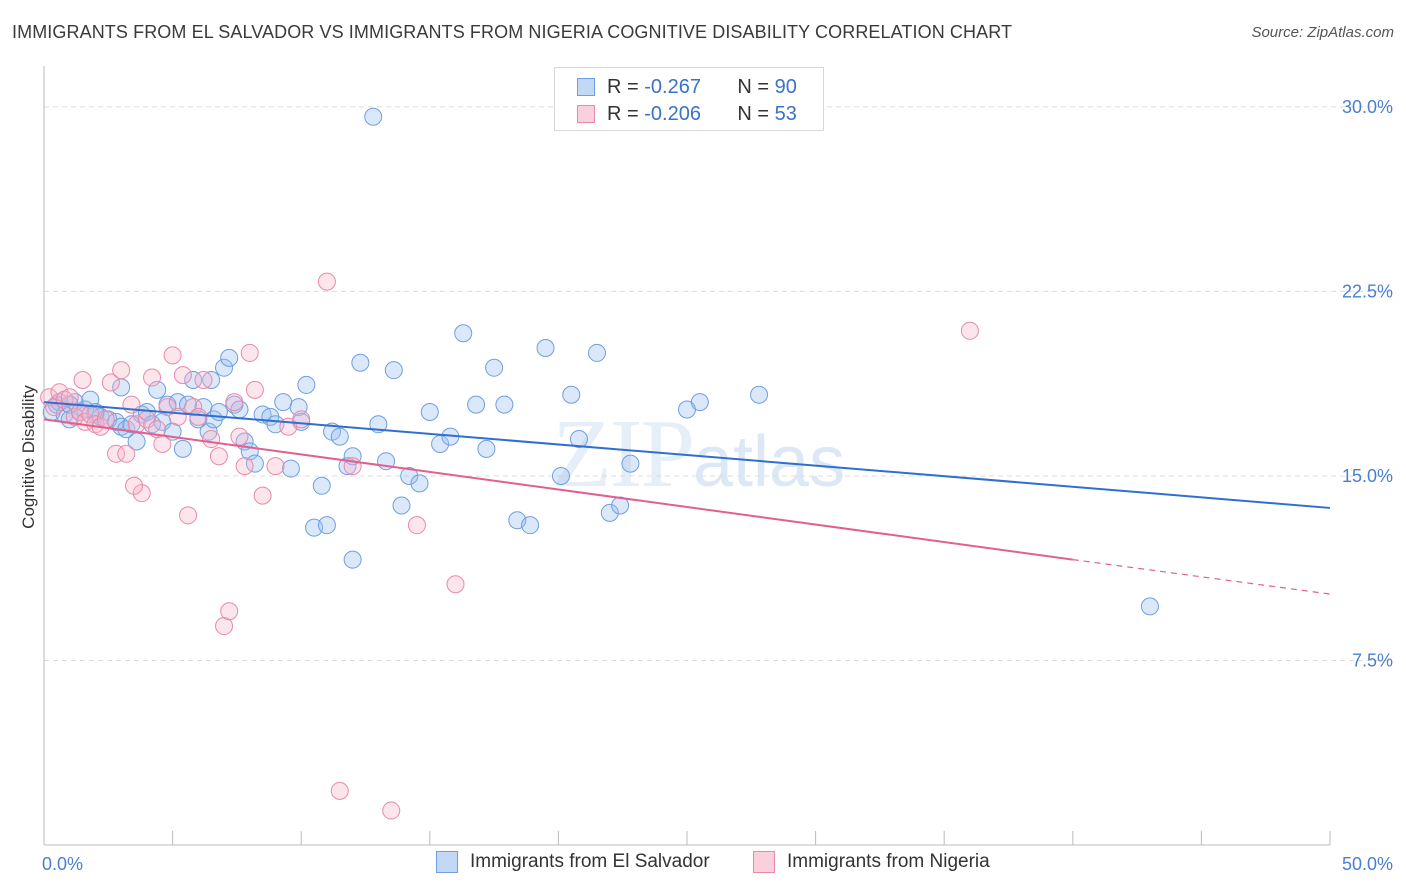  What do you see at coordinates (1367, 864) in the screenshot?
I see `x-tick-label: 50.0%` at bounding box center [1367, 864].